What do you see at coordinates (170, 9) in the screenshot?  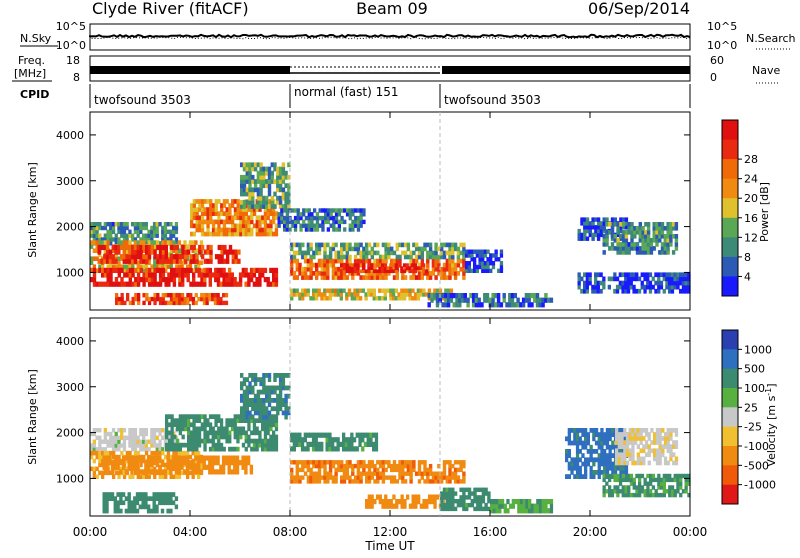 I see `station-title: Clyde River (fitACF)` at bounding box center [170, 9].